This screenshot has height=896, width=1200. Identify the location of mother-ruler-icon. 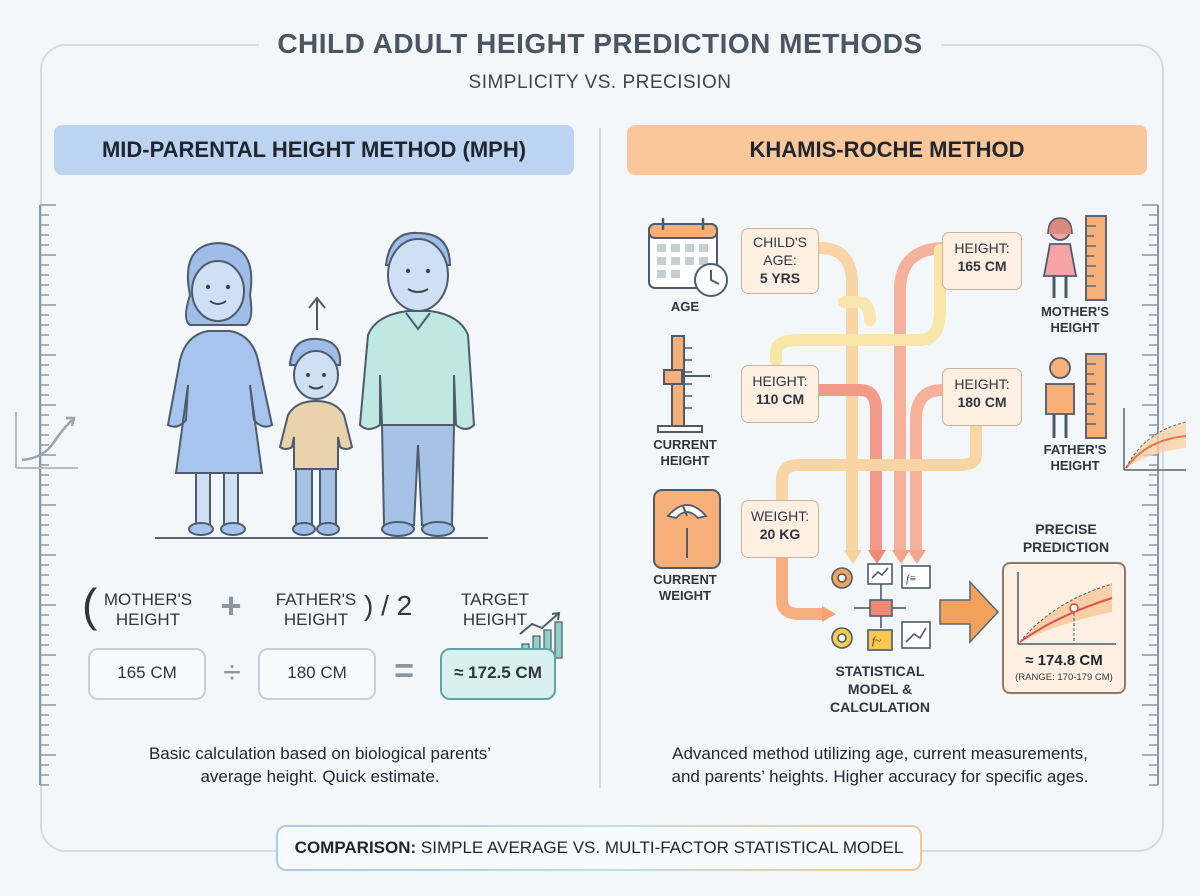
(1074, 258).